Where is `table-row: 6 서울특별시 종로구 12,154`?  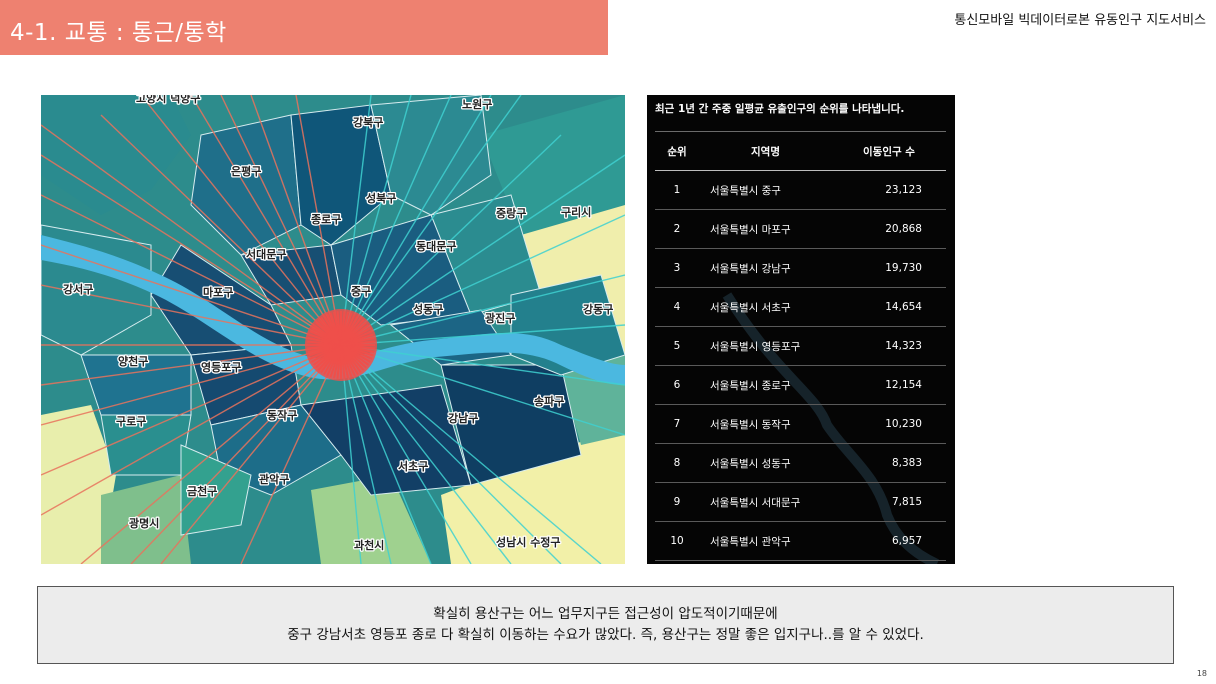 table-row: 6 서울특별시 종로구 12,154 is located at coordinates (800, 385).